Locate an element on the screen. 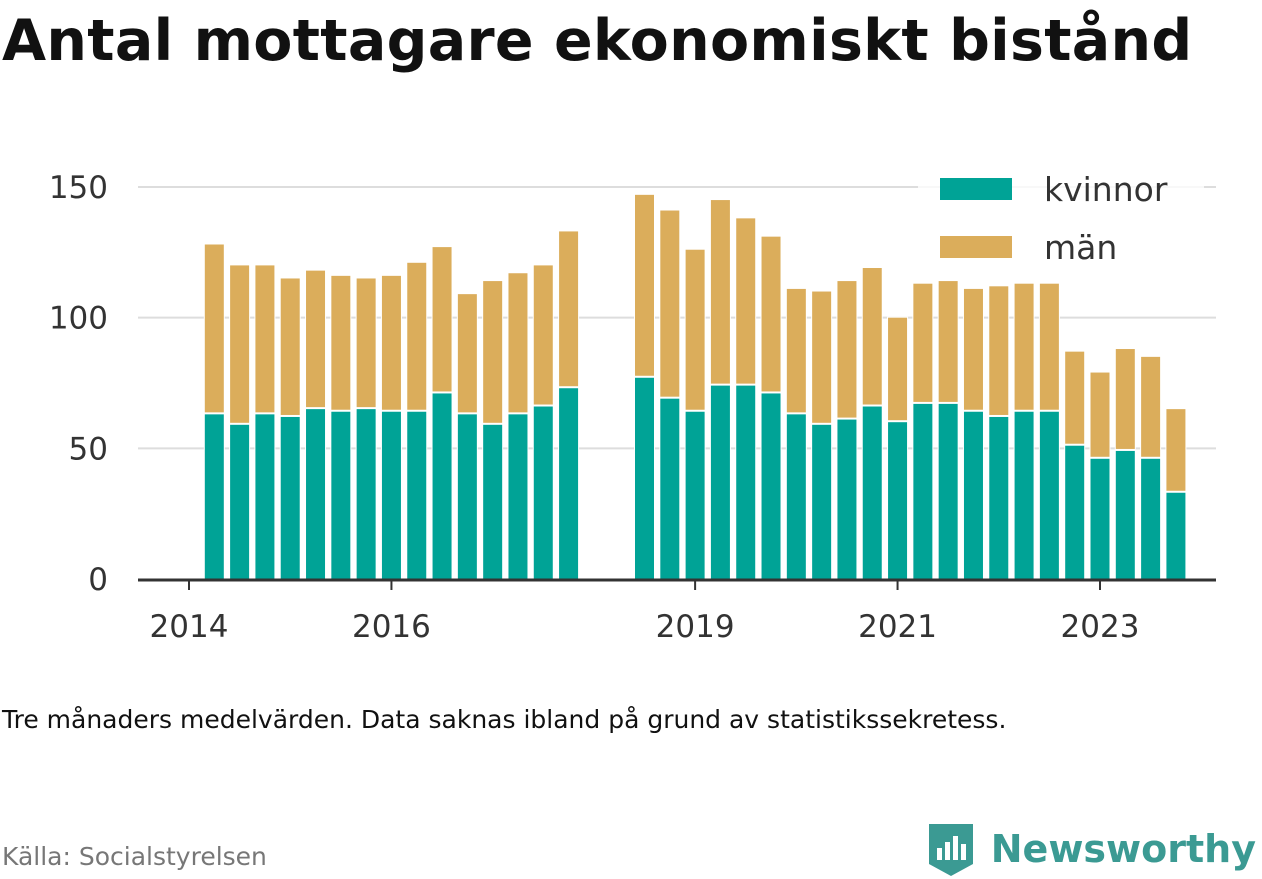 The height and width of the screenshot is (879, 1262). x-axis: 2014 2016 2019 2021 2023 is located at coordinates (677, 611).